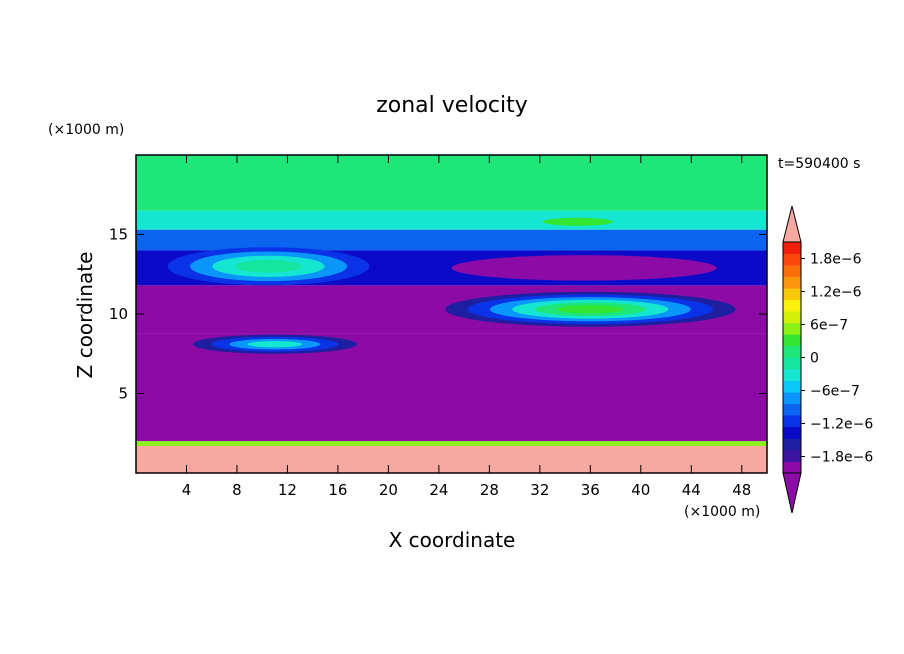 This screenshot has height=654, width=904. What do you see at coordinates (337, 490) in the screenshot?
I see `x-tick-label: 16` at bounding box center [337, 490].